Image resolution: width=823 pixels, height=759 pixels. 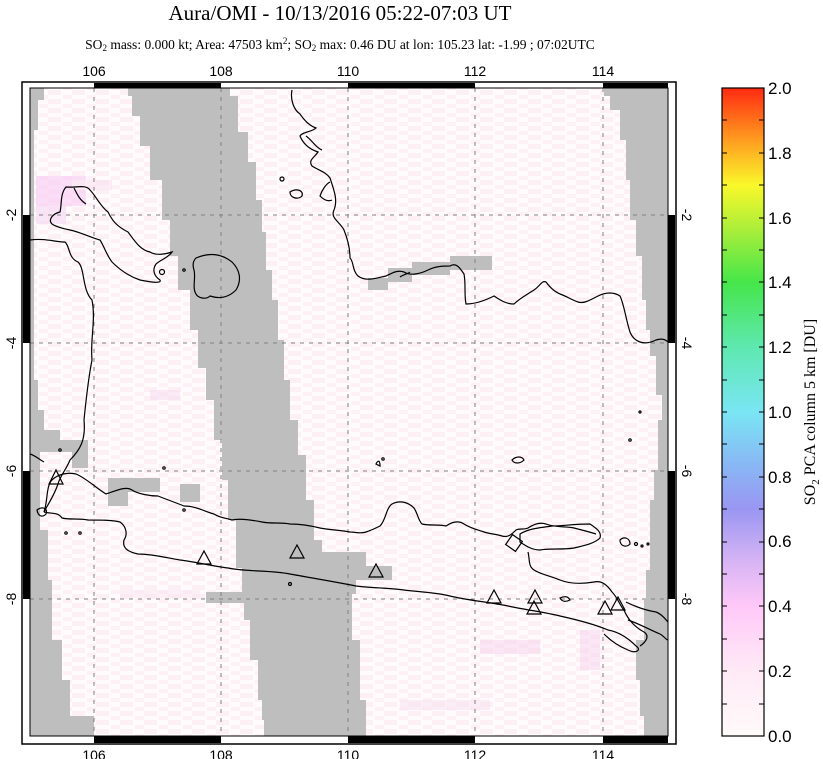 What do you see at coordinates (94, 44) in the screenshot?
I see `subtitle-so2: SO` at bounding box center [94, 44].